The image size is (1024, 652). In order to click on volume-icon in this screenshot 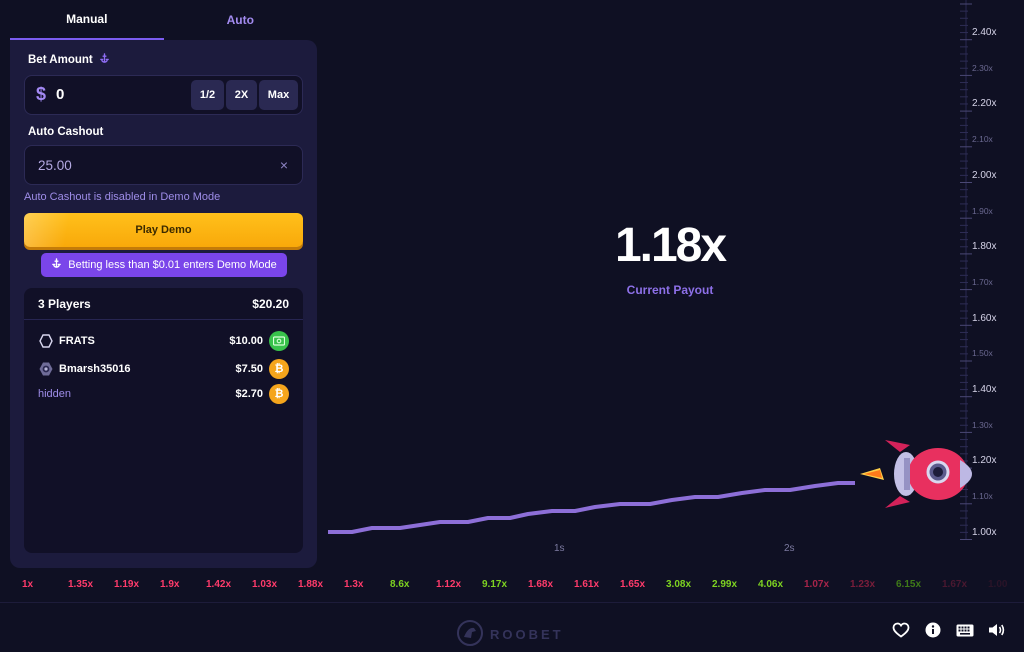, I will do `click(997, 630)`.